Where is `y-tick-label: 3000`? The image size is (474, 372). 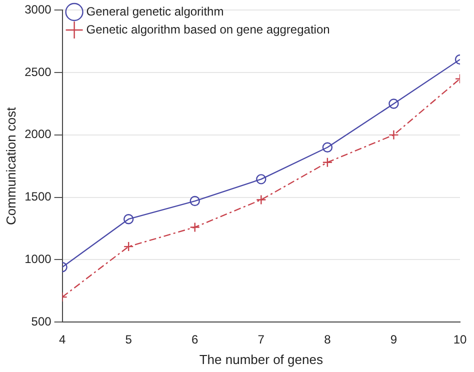 y-tick-label: 3000 is located at coordinates (38, 9).